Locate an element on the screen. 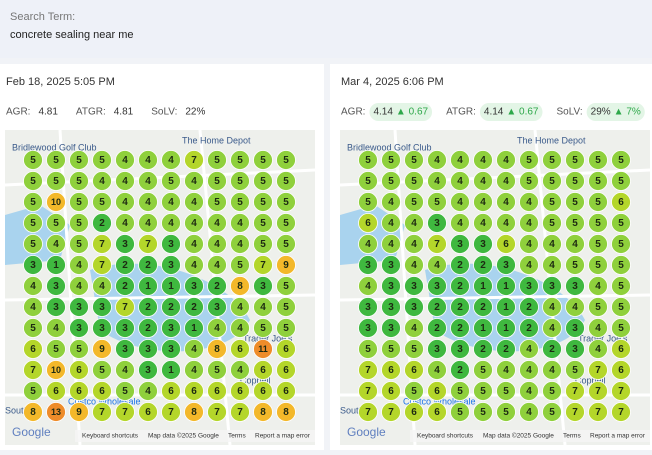 This screenshot has width=652, height=455. map-label: Trader Joe's is located at coordinates (603, 338).